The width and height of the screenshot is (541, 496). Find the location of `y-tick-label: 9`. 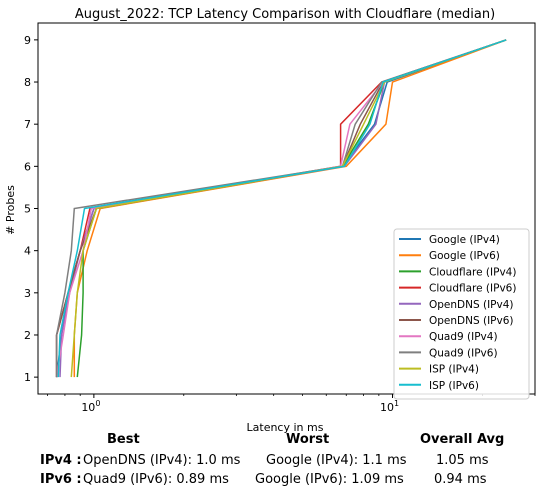

y-tick-label: 9 is located at coordinates (27, 40).